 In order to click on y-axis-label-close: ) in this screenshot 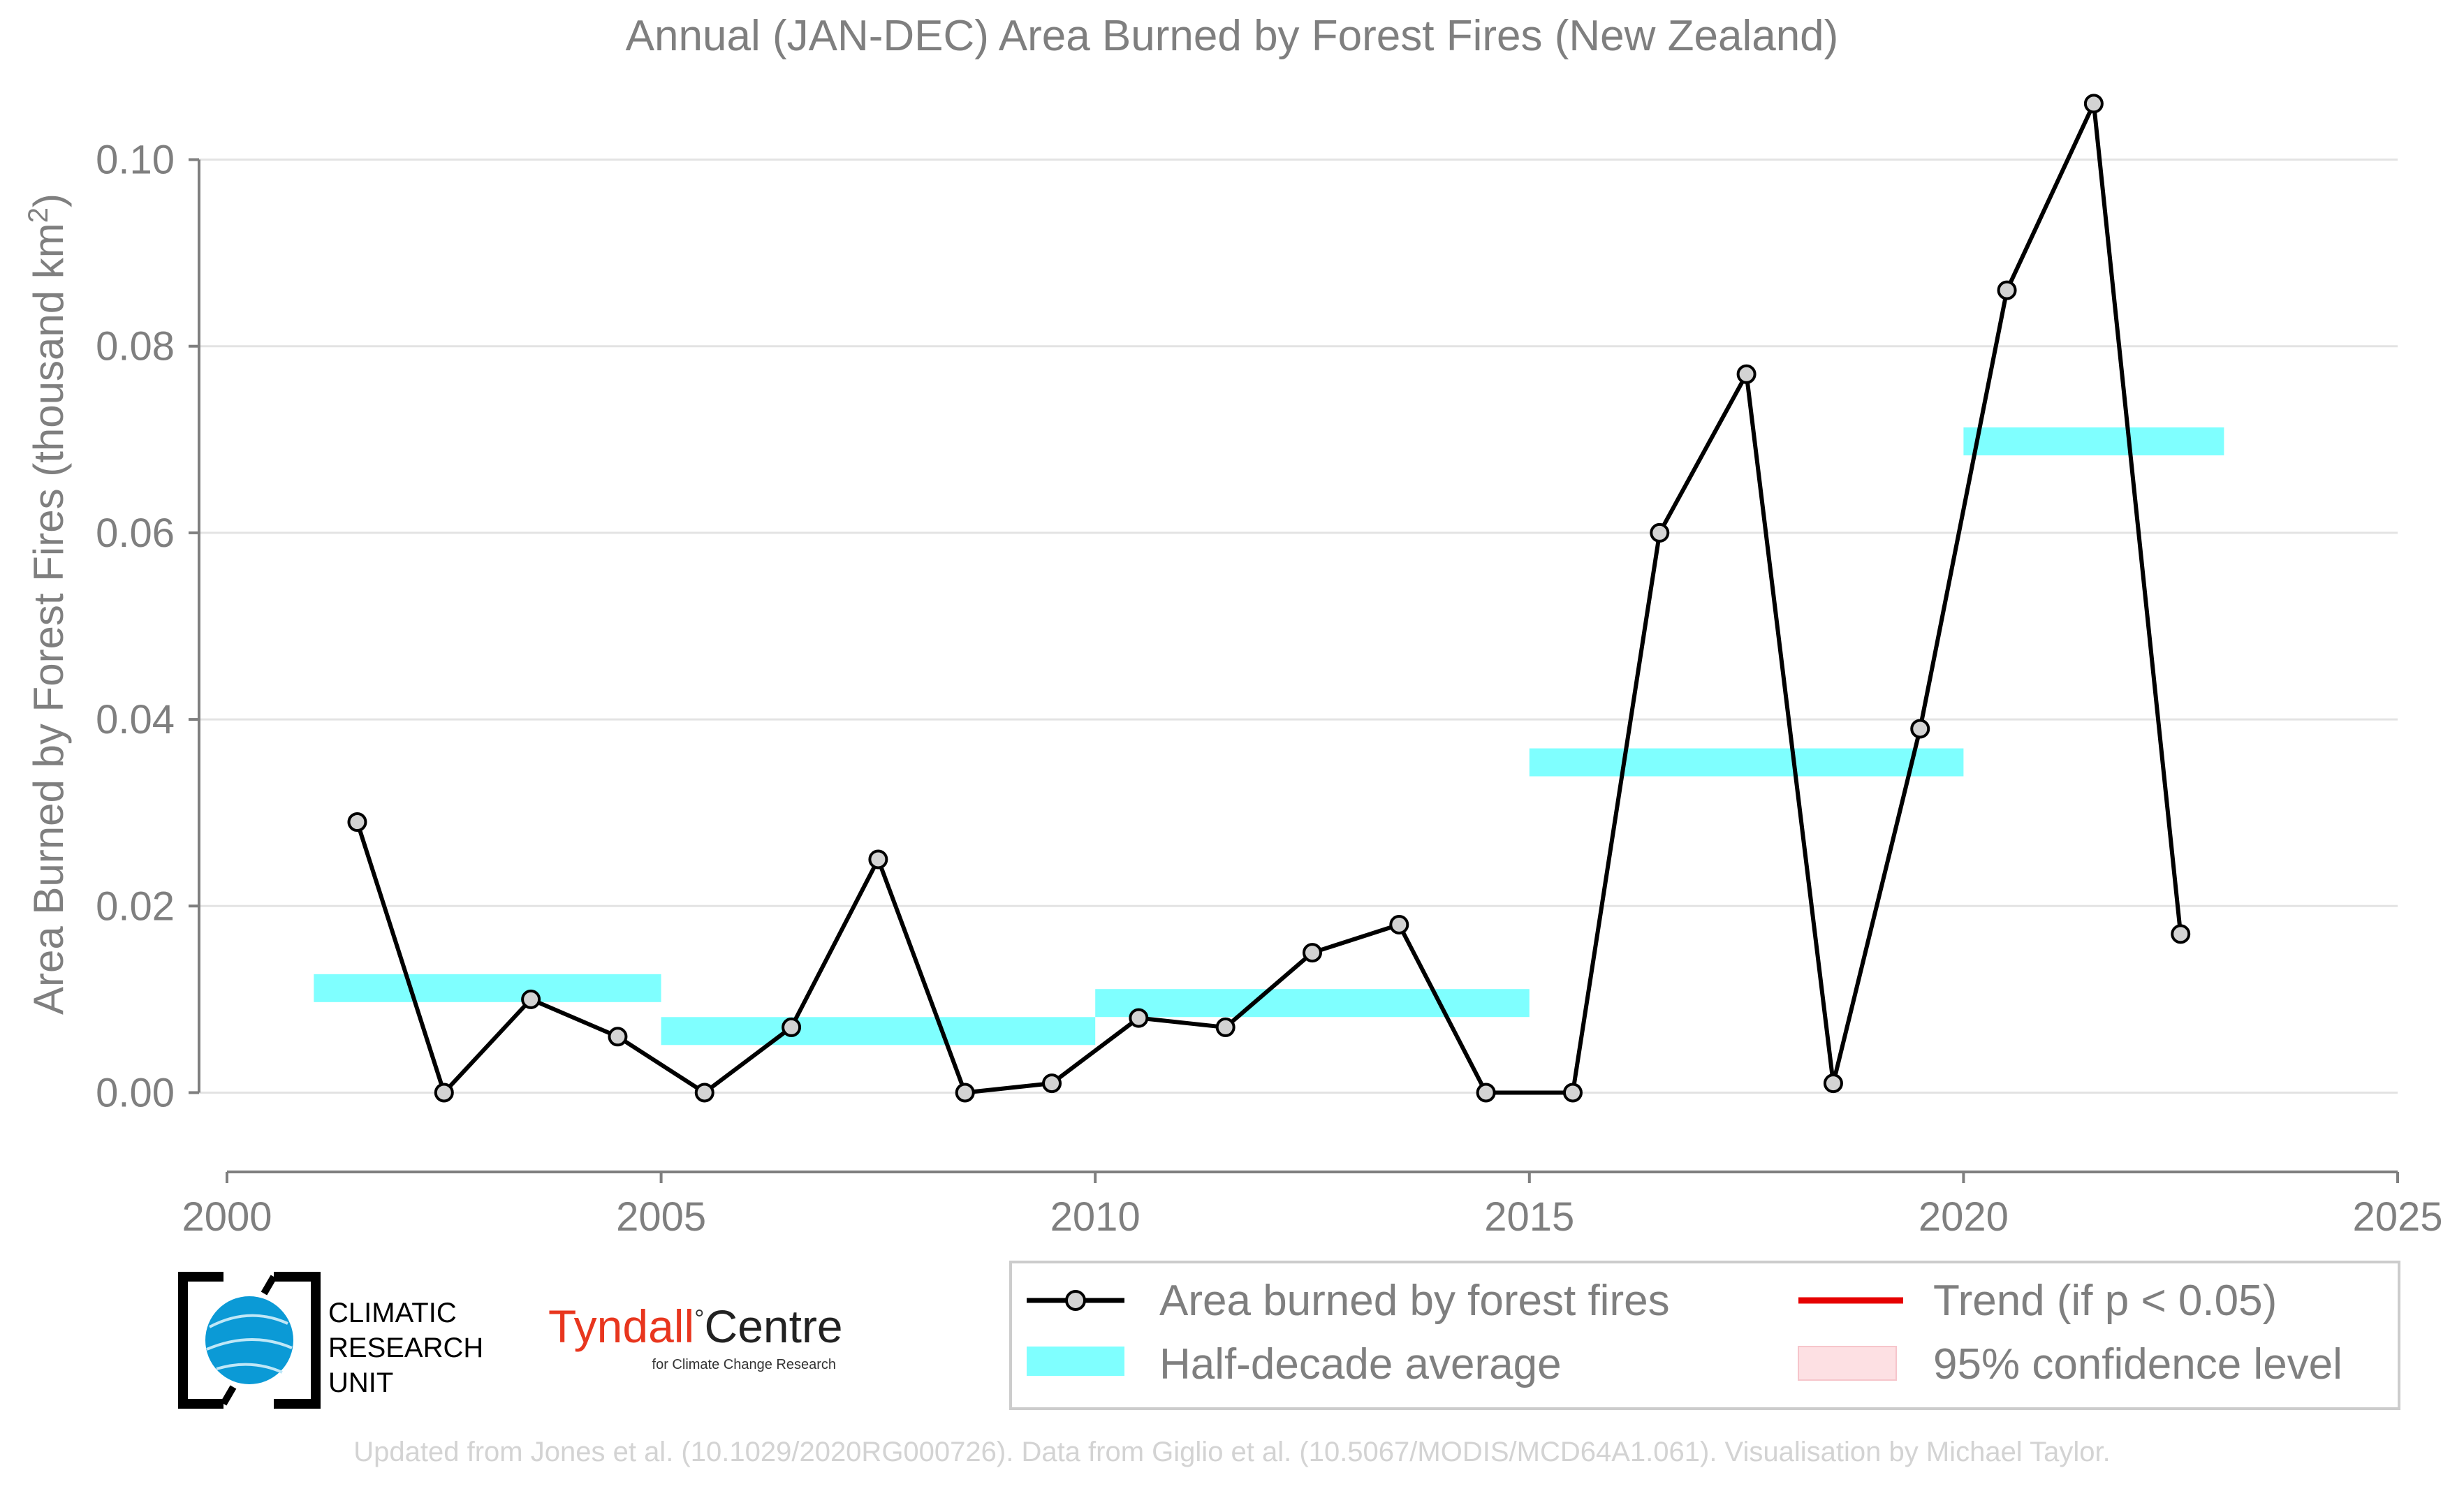, I will do `click(49, 200)`.